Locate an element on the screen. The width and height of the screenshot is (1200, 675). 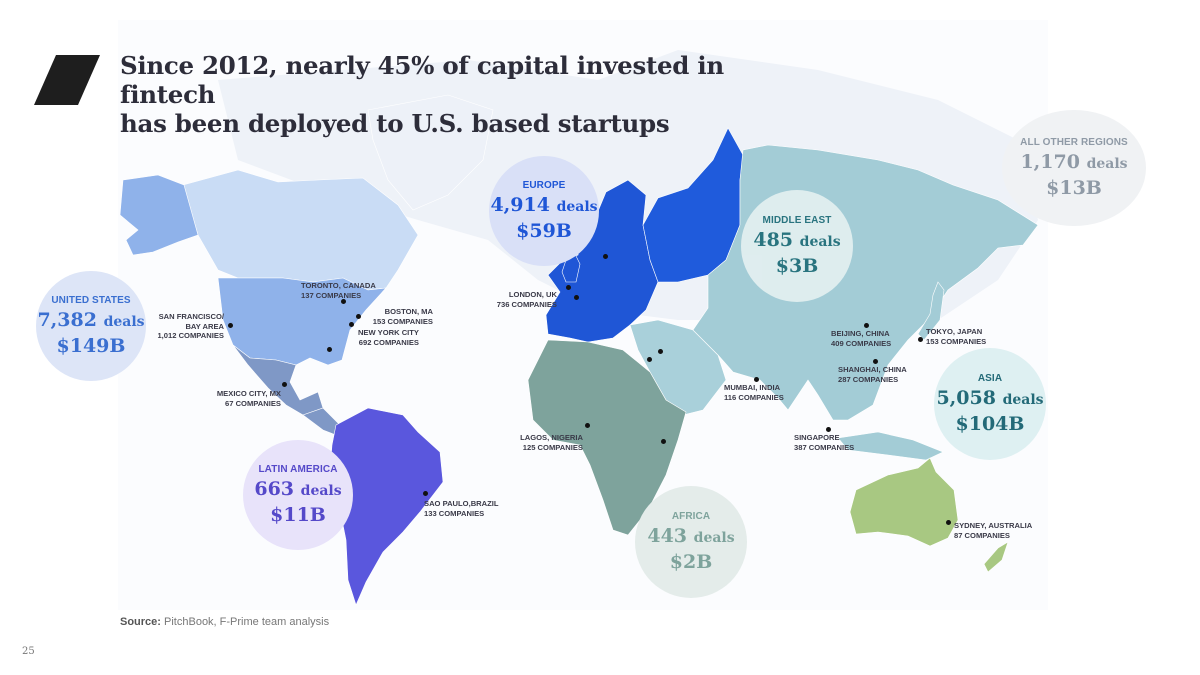
city-label-boston: BOSTON, MA 153 COMPANIES is located at coordinates (402, 316).